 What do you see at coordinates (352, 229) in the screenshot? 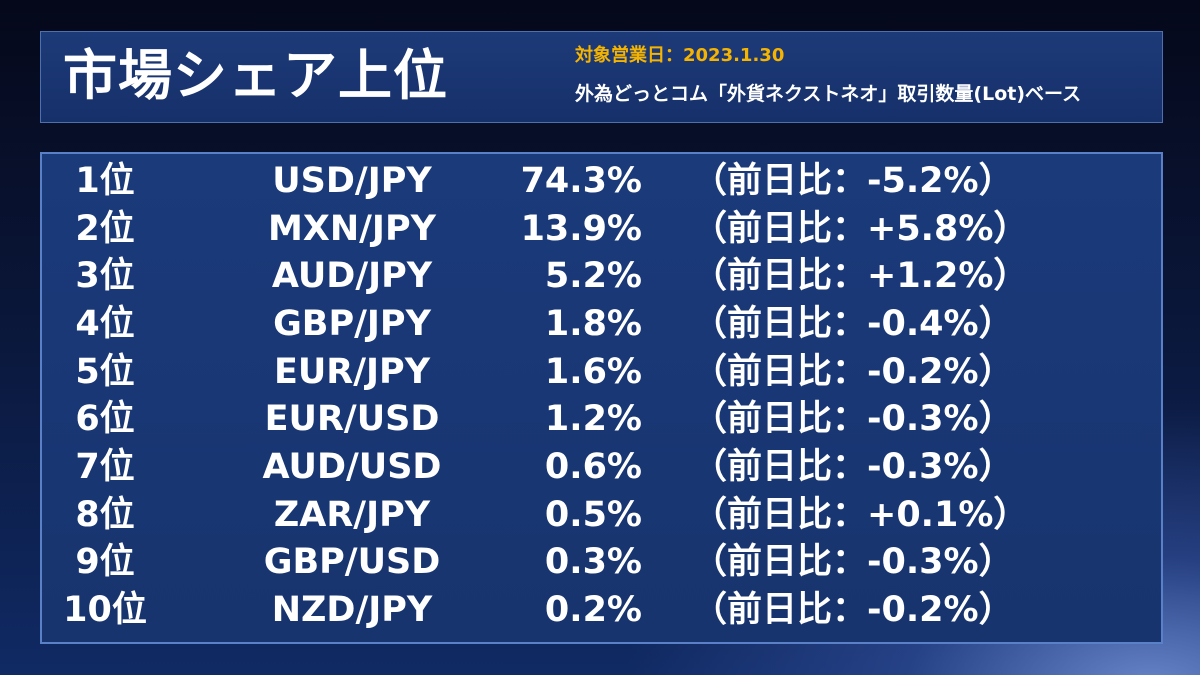
I see `currency-pair-cell: MXN/JPY` at bounding box center [352, 229].